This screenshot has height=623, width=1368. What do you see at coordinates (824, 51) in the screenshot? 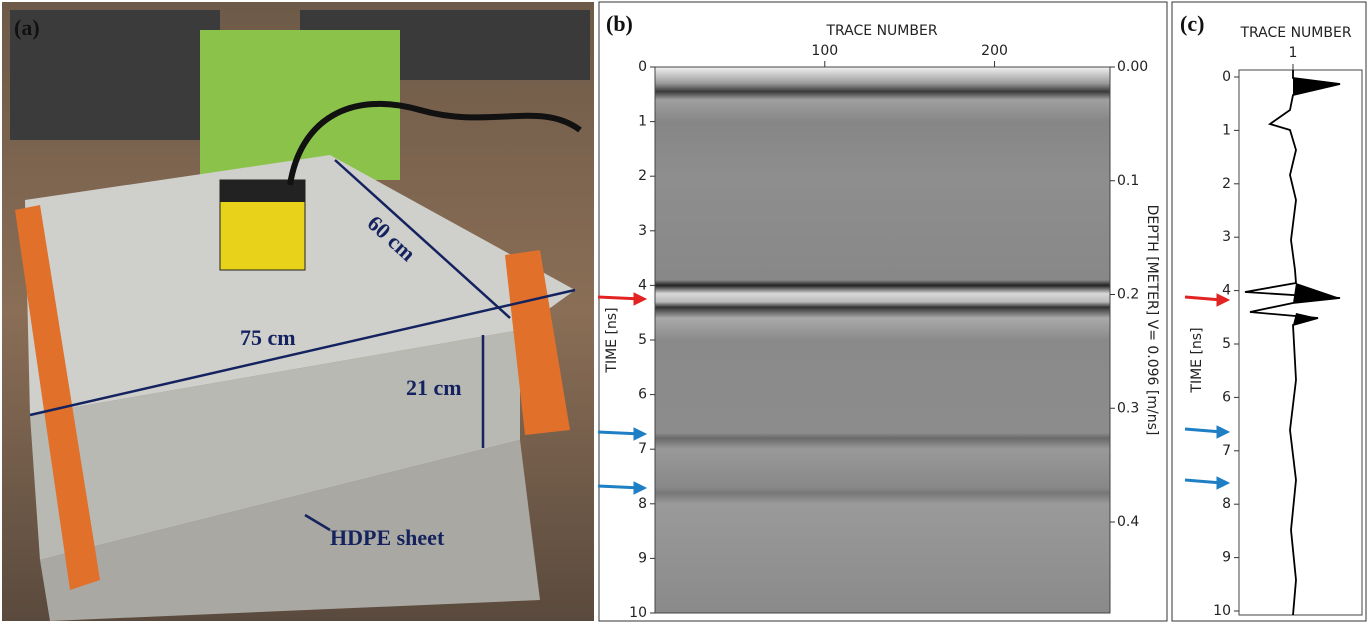
I see `x-tick-label: 100` at bounding box center [824, 51].